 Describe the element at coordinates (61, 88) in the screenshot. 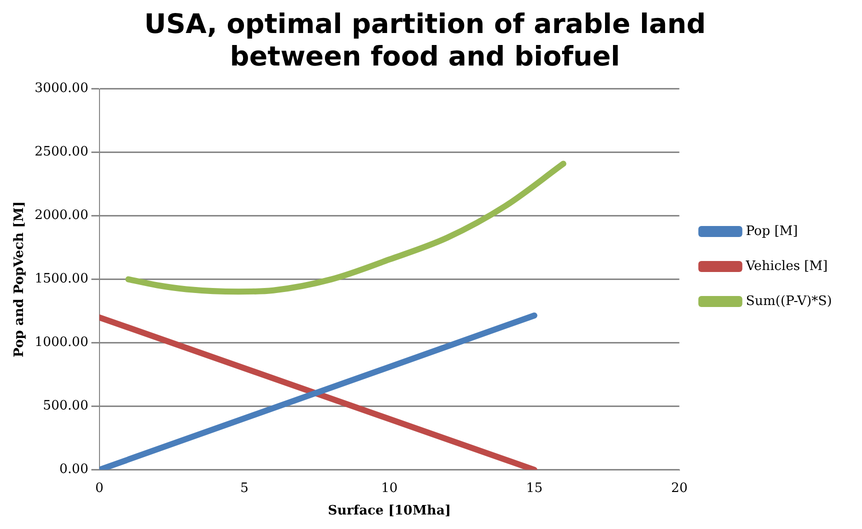

I see `y-tick-label: 3000.00` at that location.